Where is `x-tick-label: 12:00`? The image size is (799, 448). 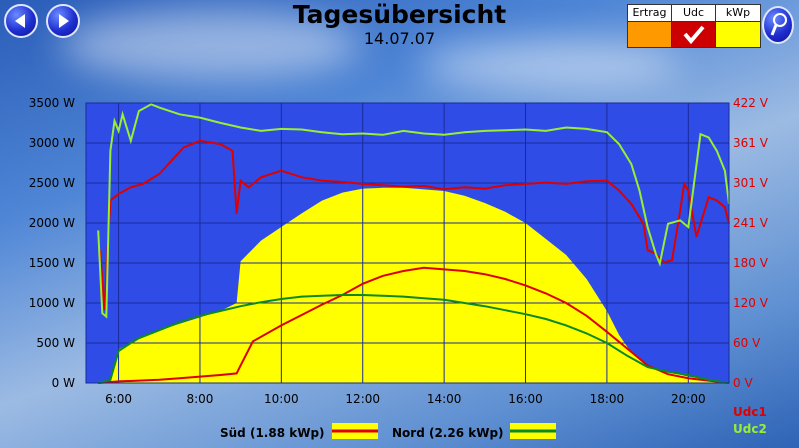
x-tick-label: 12:00 is located at coordinates (362, 399).